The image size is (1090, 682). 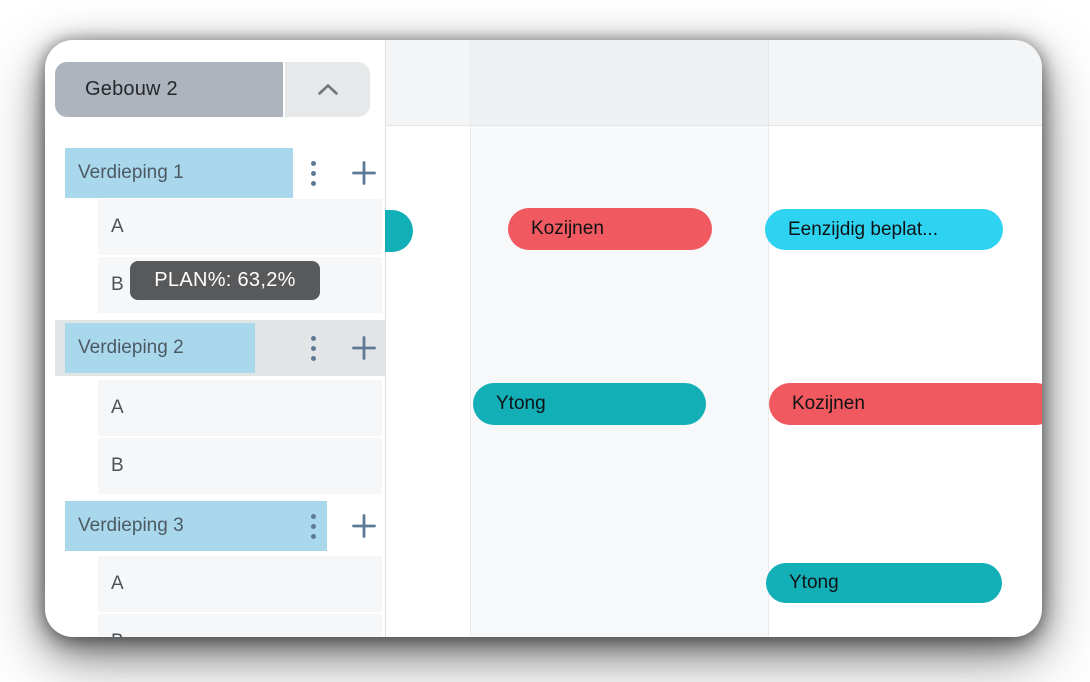 I want to click on task-pill-clipped, so click(x=399, y=231).